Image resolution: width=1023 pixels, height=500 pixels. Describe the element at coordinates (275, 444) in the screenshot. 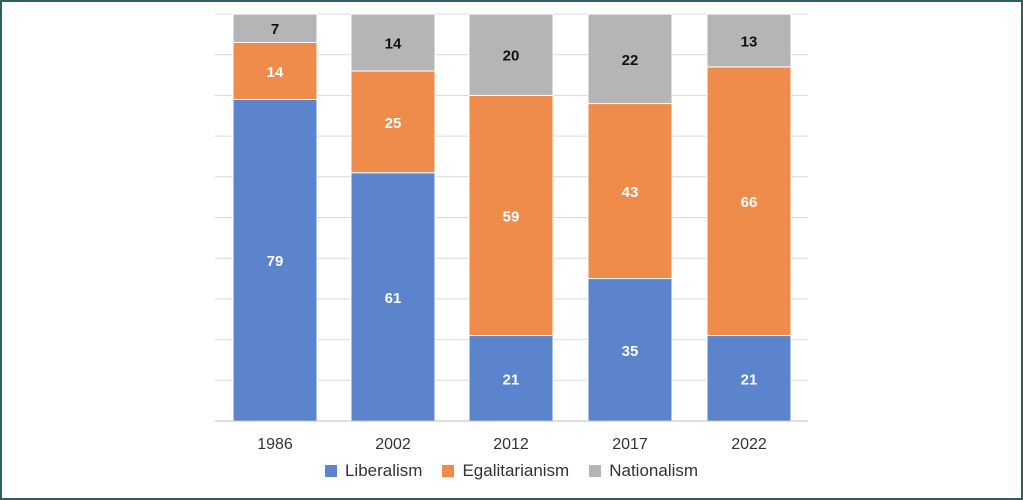

I see `x-tick-label: 1986` at that location.